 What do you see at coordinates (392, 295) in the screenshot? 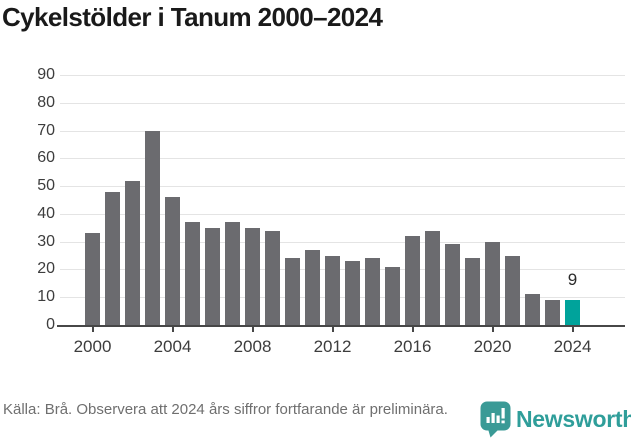
I see `bar-2015` at bounding box center [392, 295].